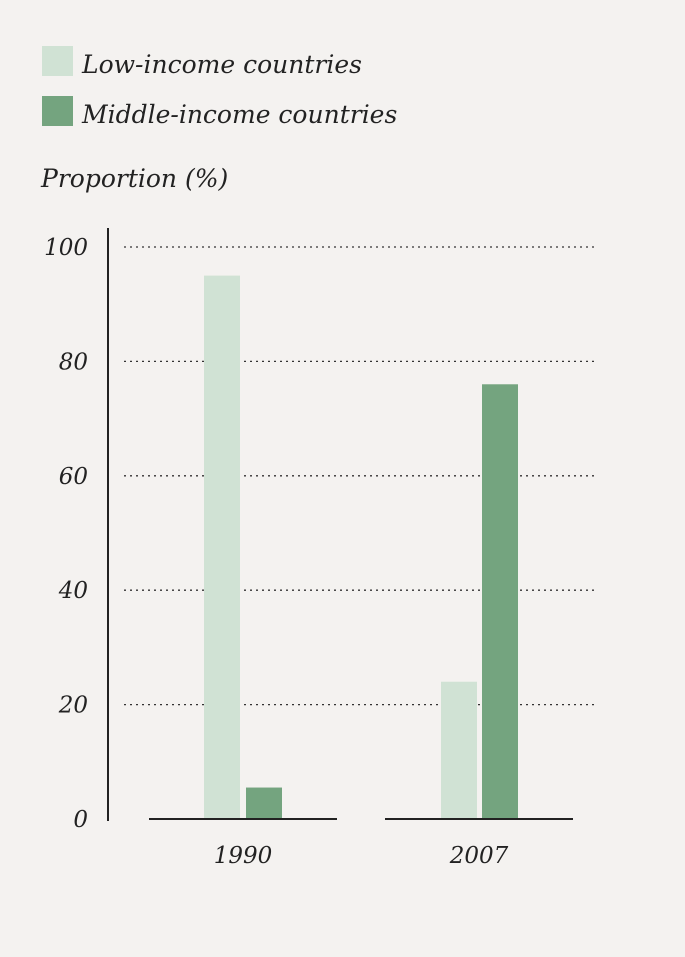 The width and height of the screenshot is (685, 957). Describe the element at coordinates (135, 178) in the screenshot. I see `y-axis-label: Proportion (%)` at that location.